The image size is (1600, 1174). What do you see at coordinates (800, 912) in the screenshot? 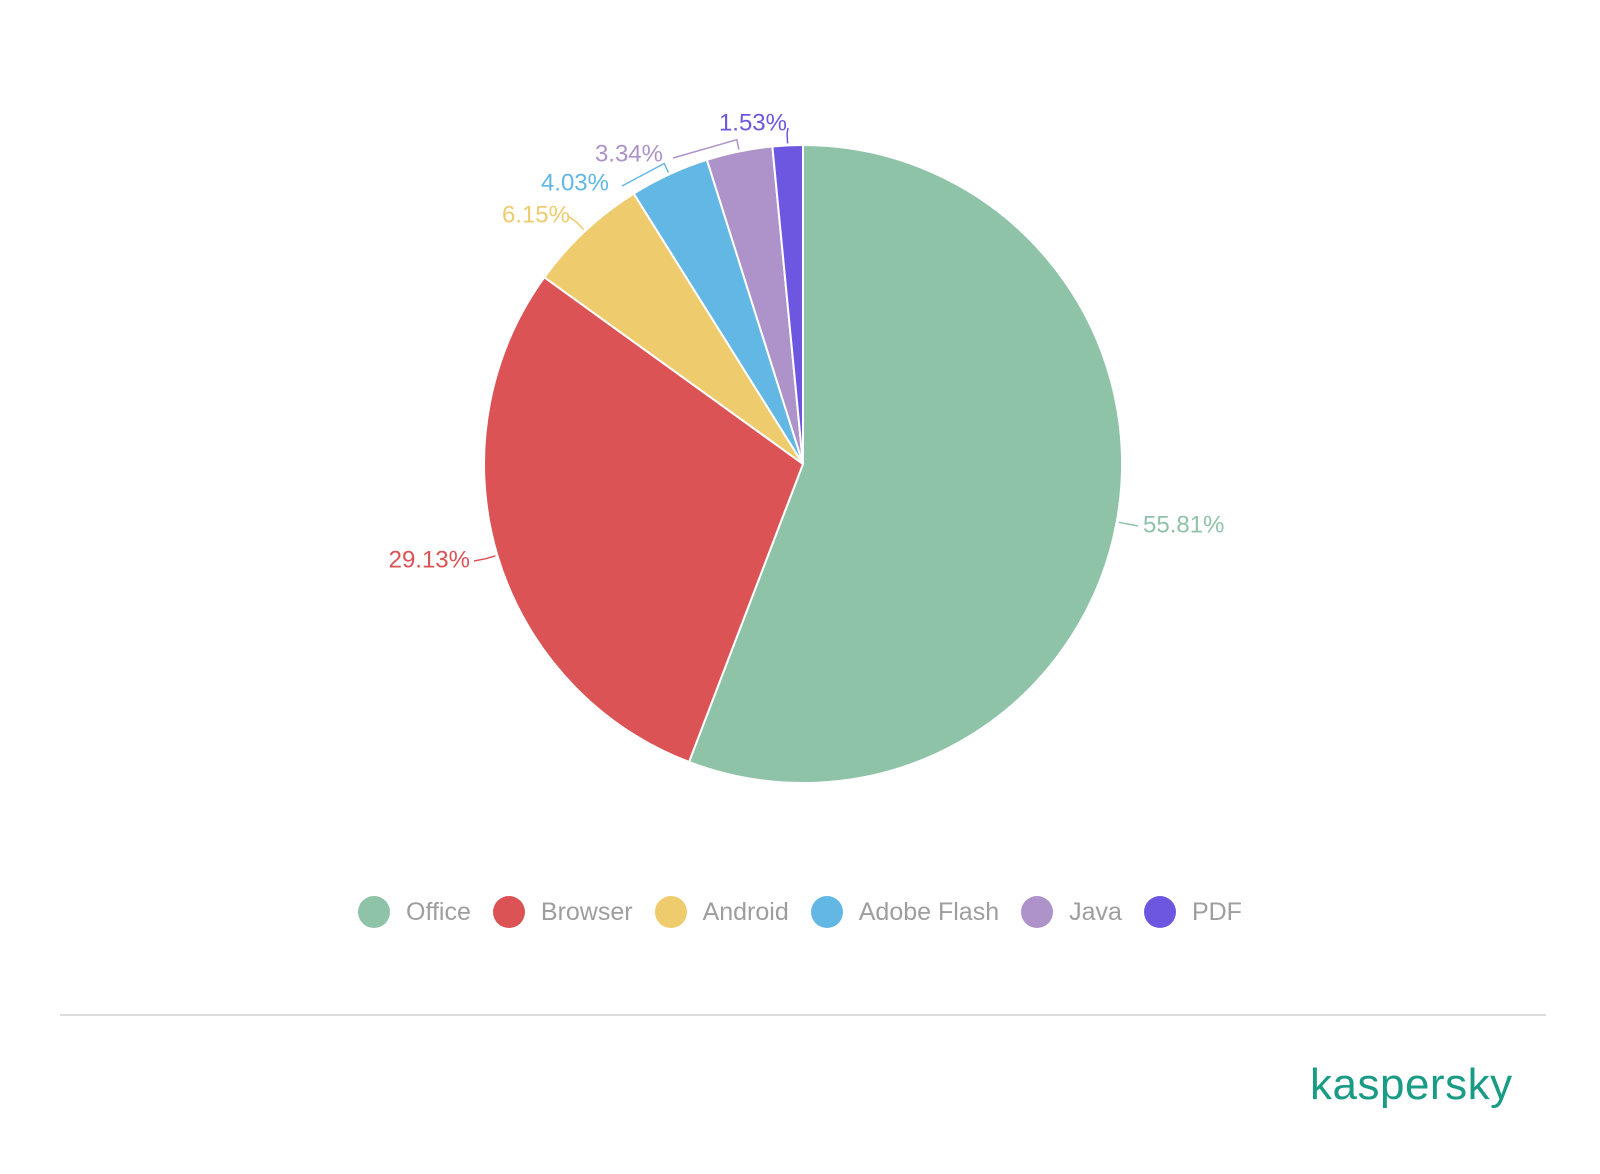
I see `chart-legend: Office Browser Android Adobe Flash Java PDF` at bounding box center [800, 912].